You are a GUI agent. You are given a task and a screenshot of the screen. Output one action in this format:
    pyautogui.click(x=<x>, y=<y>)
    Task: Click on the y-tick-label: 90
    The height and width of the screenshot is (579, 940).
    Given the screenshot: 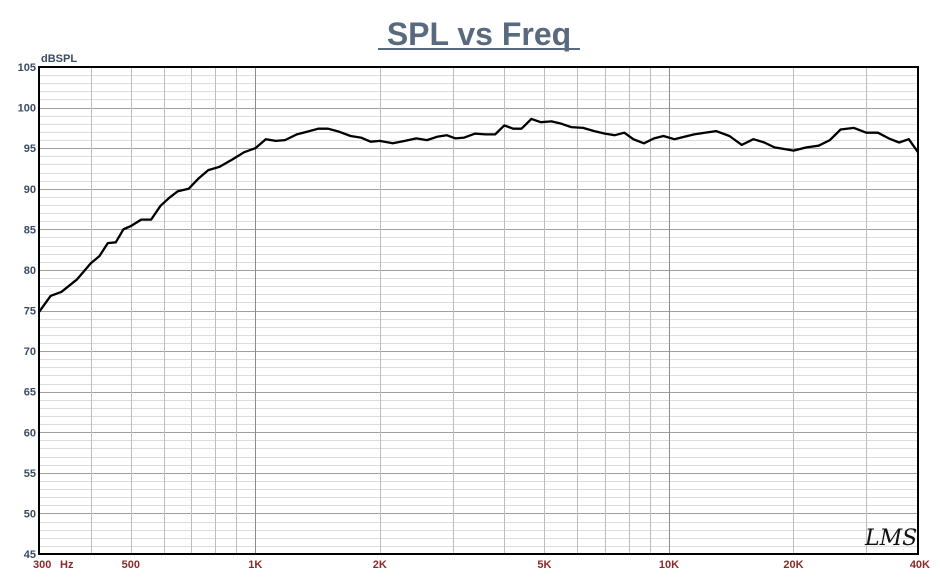 What is the action you would take?
    pyautogui.click(x=30, y=190)
    